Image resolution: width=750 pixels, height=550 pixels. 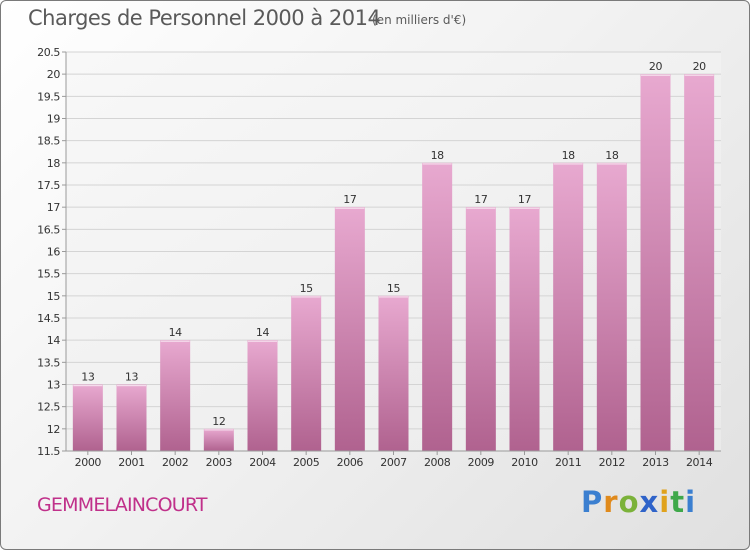 I want to click on x-tick-label: 2007, so click(x=393, y=462).